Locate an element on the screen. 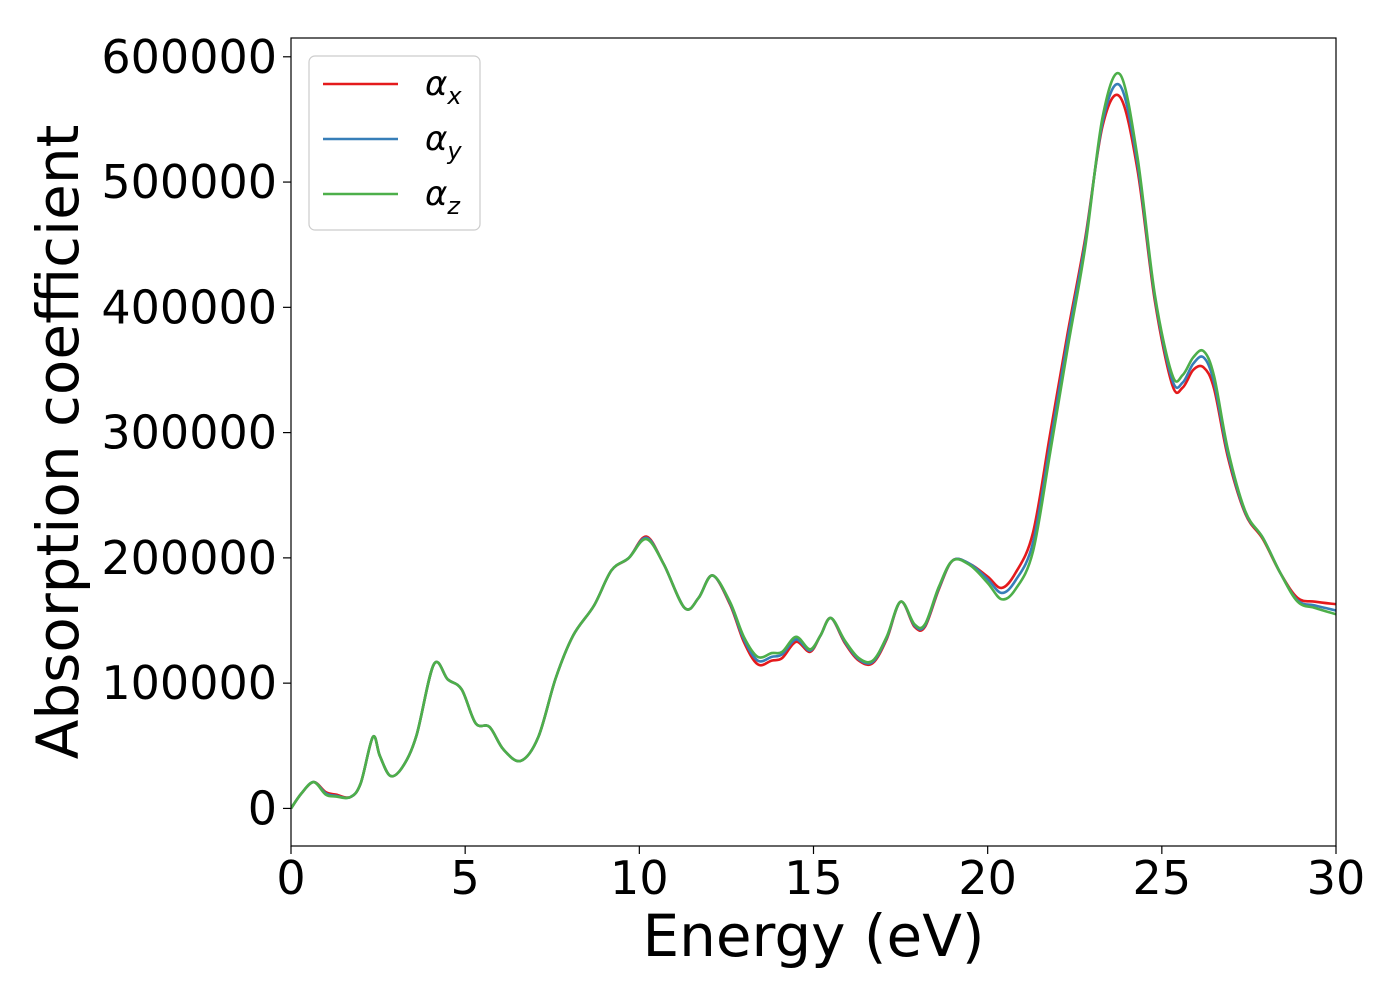 This screenshot has width=1400, height=1000. x-tick-label: 30 is located at coordinates (1336, 878).